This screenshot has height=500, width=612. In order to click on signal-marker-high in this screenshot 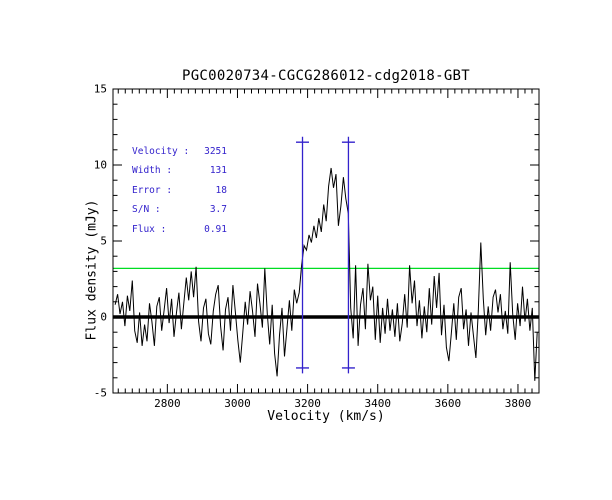, I will do `click(348, 255)`.